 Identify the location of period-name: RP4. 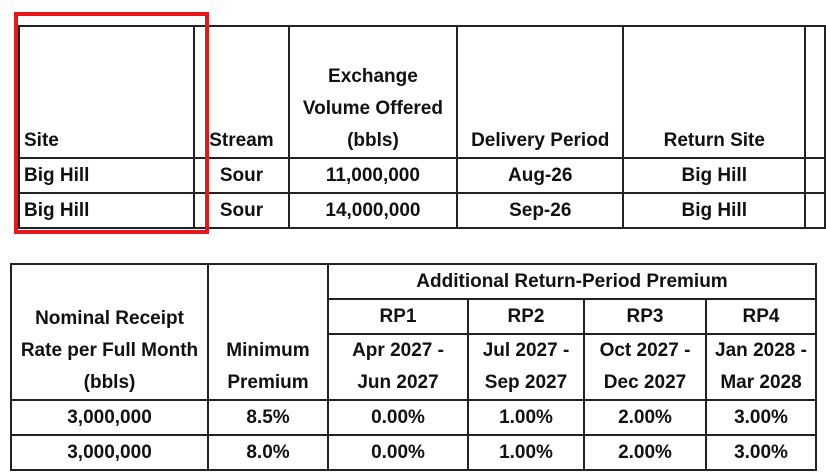
(761, 316).